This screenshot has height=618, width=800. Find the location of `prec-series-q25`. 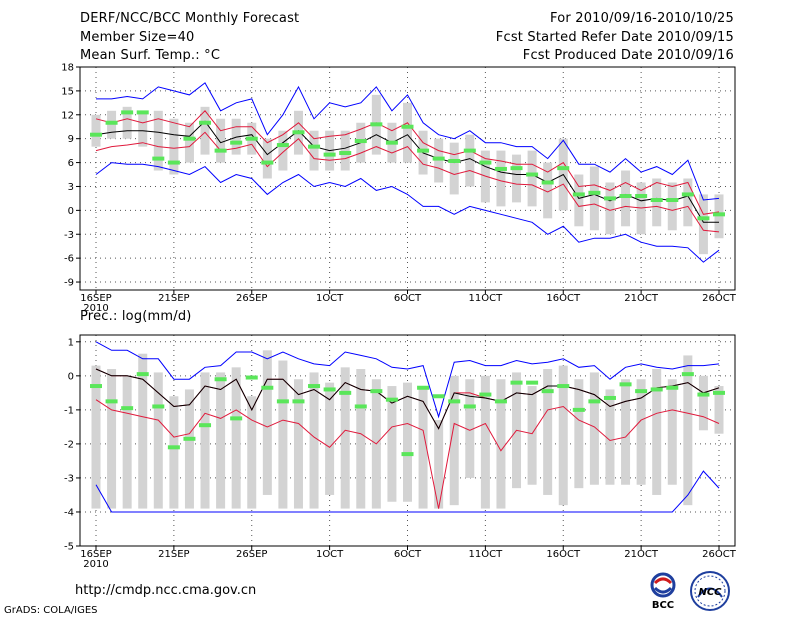

prec-series-q25 is located at coordinates (407, 454).